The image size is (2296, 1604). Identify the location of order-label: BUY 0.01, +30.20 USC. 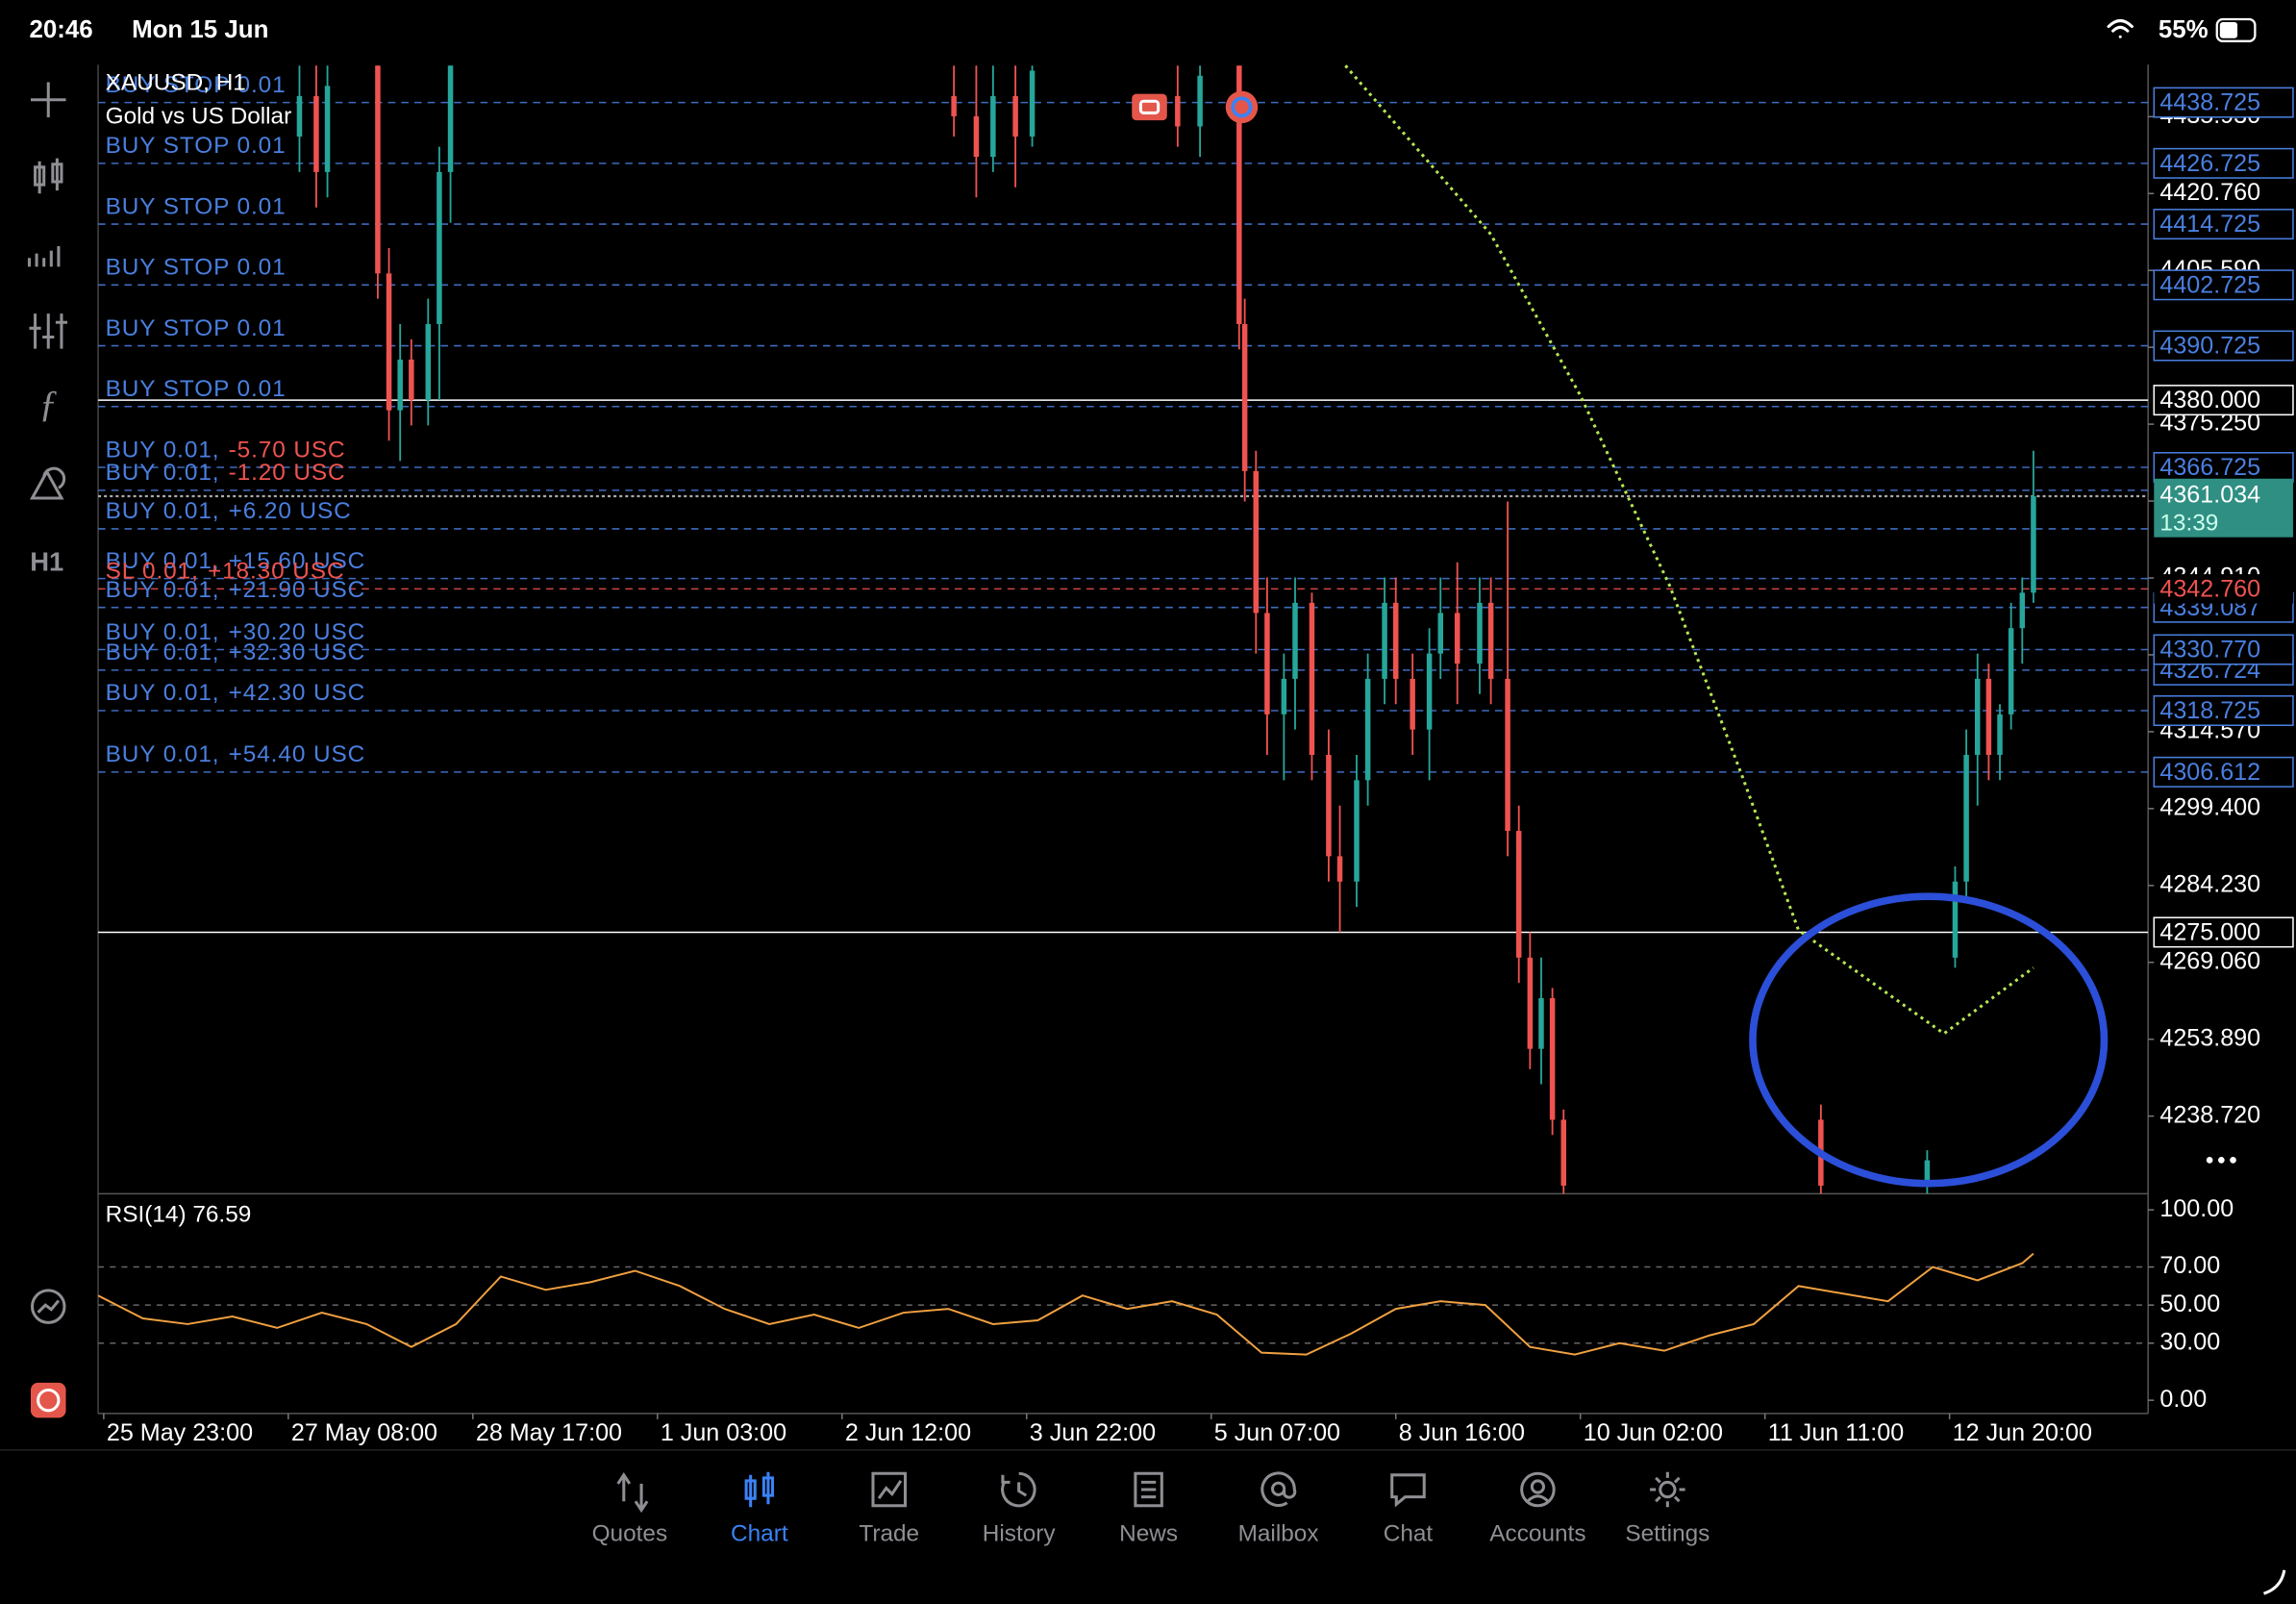
(235, 632).